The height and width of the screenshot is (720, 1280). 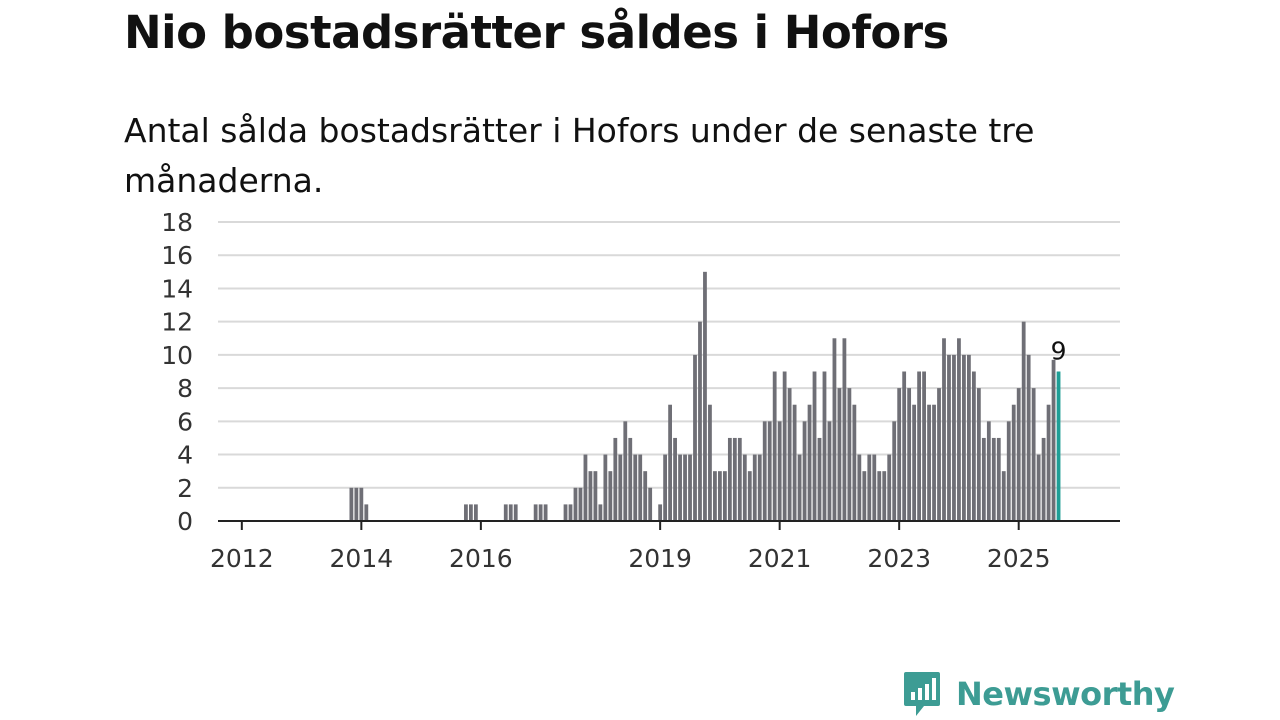 I want to click on bar-highlight, so click(x=1058, y=446).